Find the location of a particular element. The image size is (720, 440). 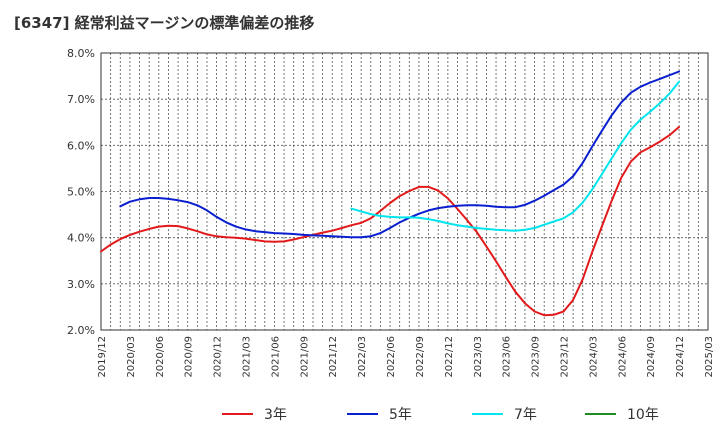

x-tick-label: 2023/06 is located at coordinates (507, 357).